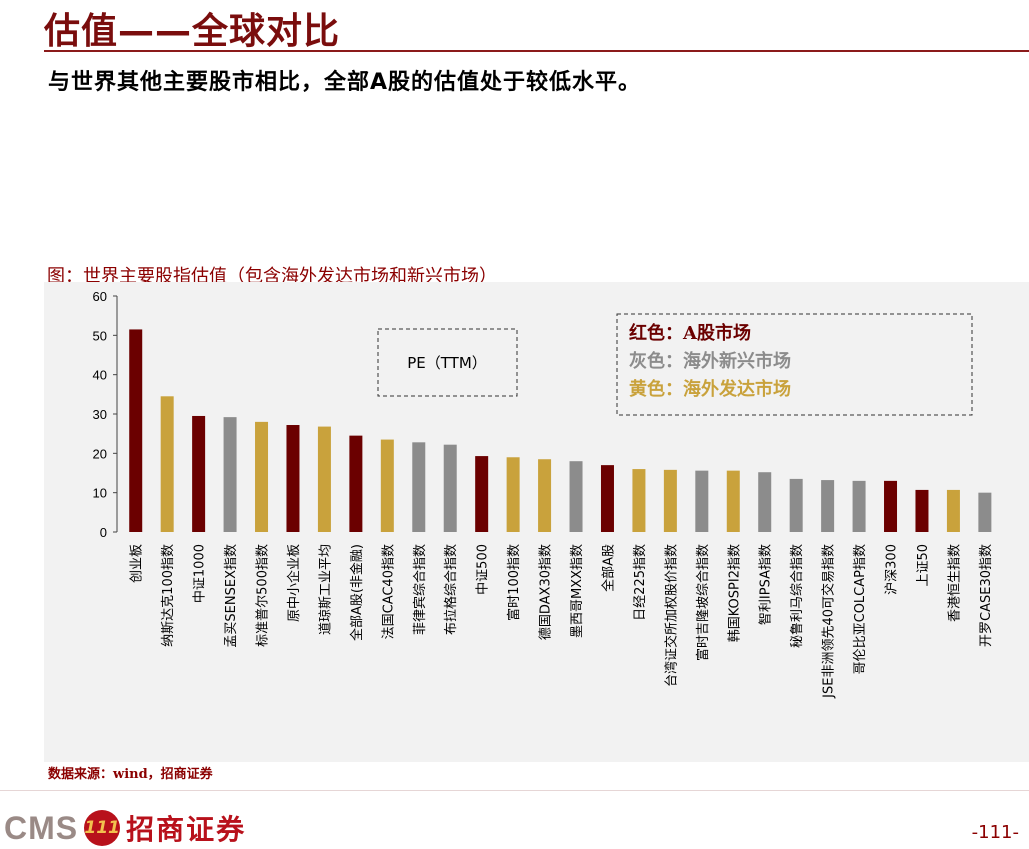  I want to click on company-logo: CMS 111 招商证券, so click(125, 828).